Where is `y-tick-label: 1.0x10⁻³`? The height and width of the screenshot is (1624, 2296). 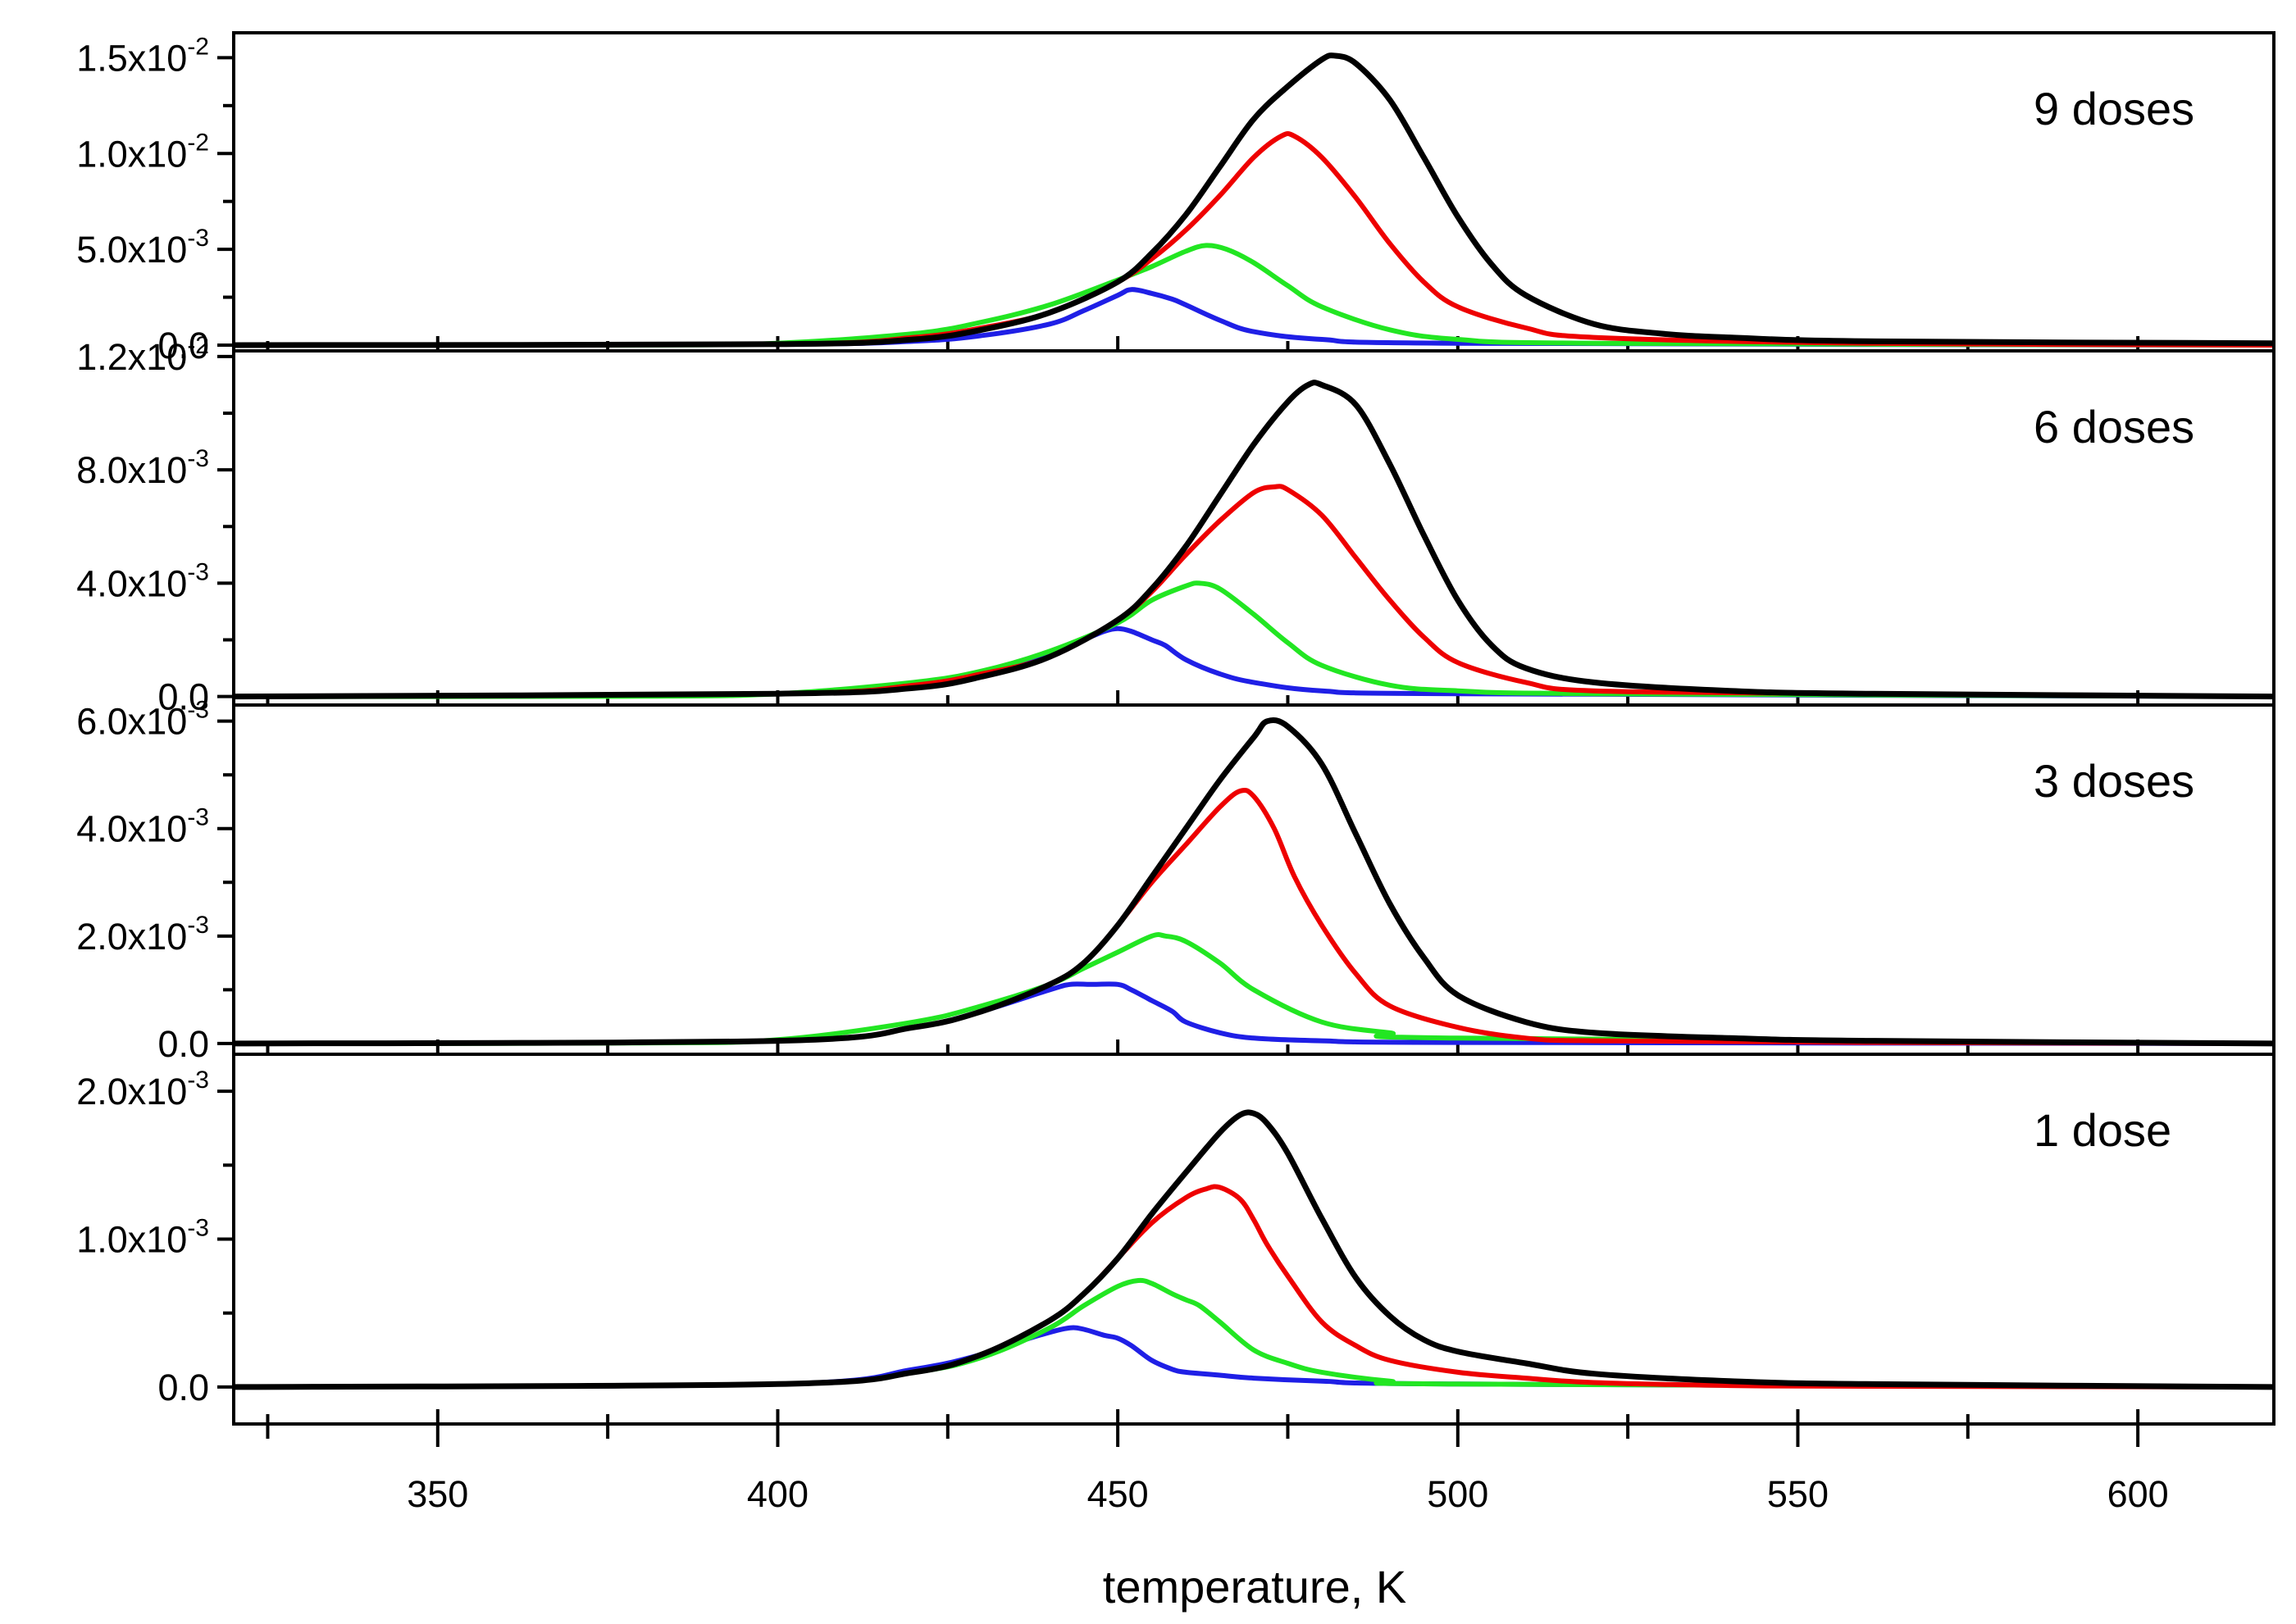
y-tick-label: 1.0x10⁻³ is located at coordinates (142, 1238).